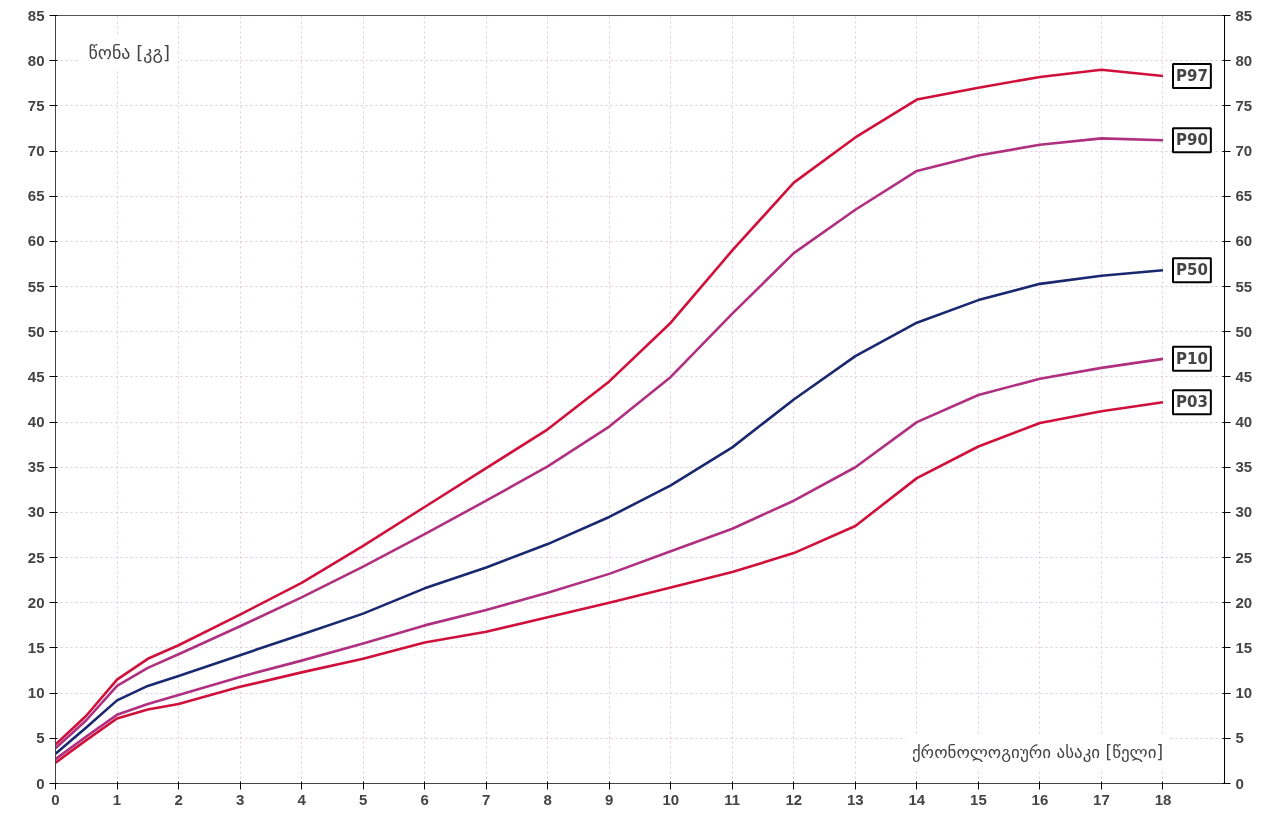  I want to click on x-tick-label: 6, so click(424, 799).